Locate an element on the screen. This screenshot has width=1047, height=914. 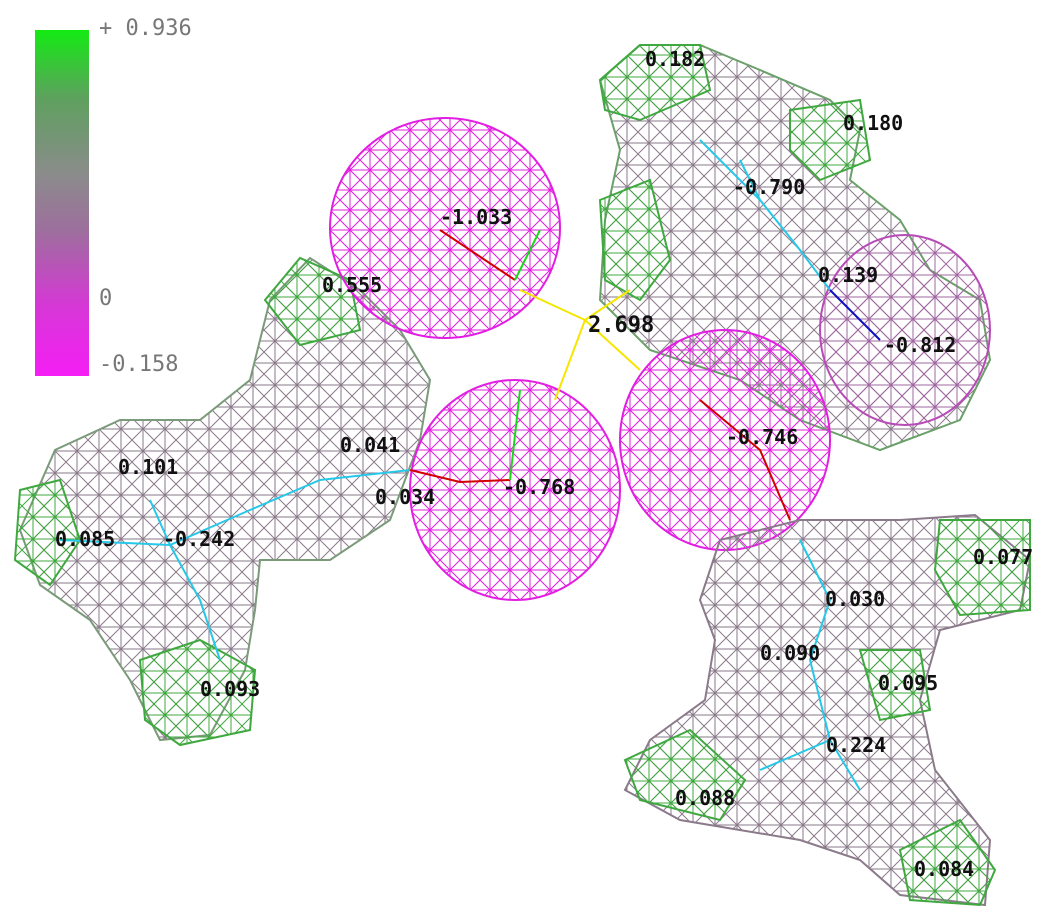
left-bottom-h-surface is located at coordinates (197, 692).